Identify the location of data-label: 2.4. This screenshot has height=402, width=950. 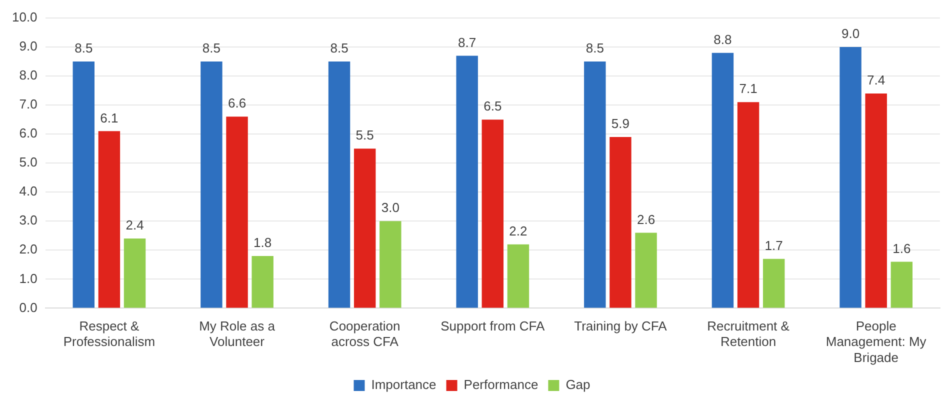
(135, 225).